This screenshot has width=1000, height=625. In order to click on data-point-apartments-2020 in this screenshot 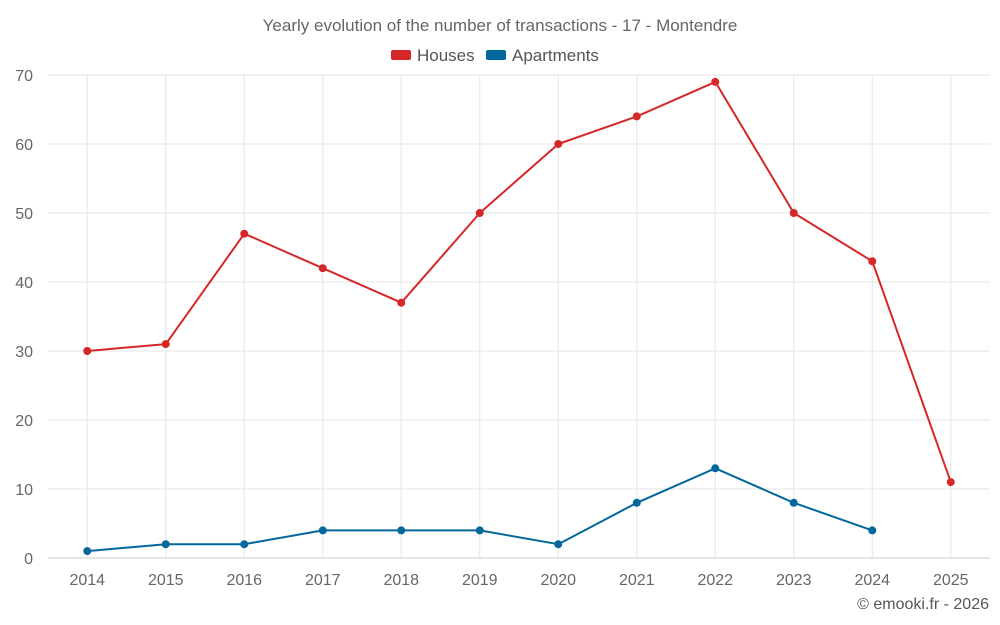, I will do `click(558, 544)`.